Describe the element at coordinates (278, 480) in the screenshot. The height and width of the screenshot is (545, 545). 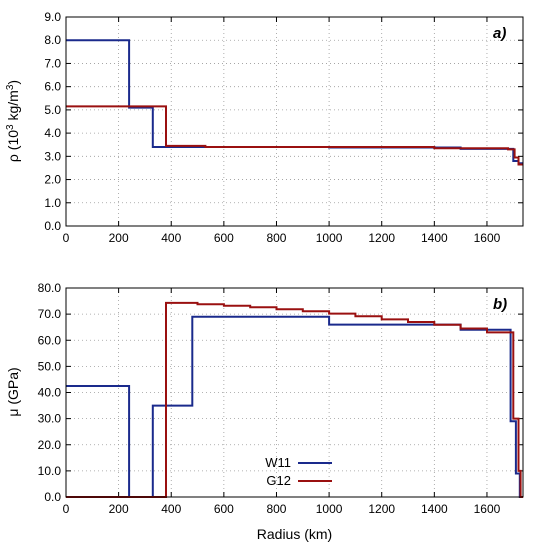
I see `legend-label-g12: G12` at that location.